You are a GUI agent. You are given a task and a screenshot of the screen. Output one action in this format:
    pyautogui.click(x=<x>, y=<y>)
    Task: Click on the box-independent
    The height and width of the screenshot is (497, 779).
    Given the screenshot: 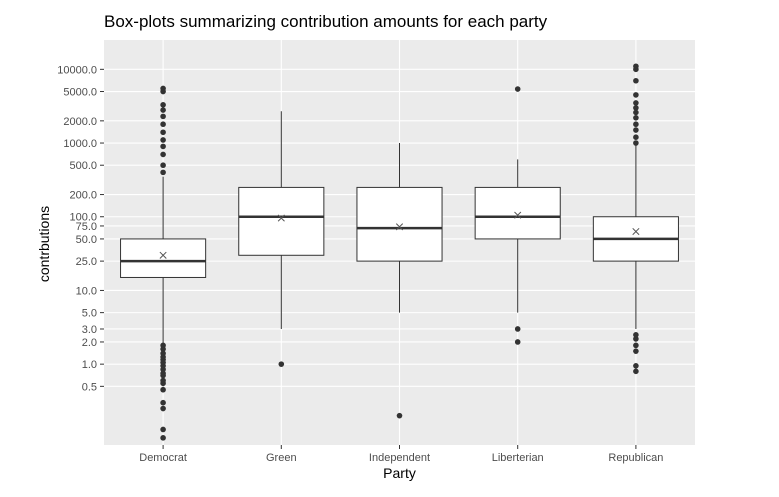 What is the action you would take?
    pyautogui.click(x=399, y=224)
    